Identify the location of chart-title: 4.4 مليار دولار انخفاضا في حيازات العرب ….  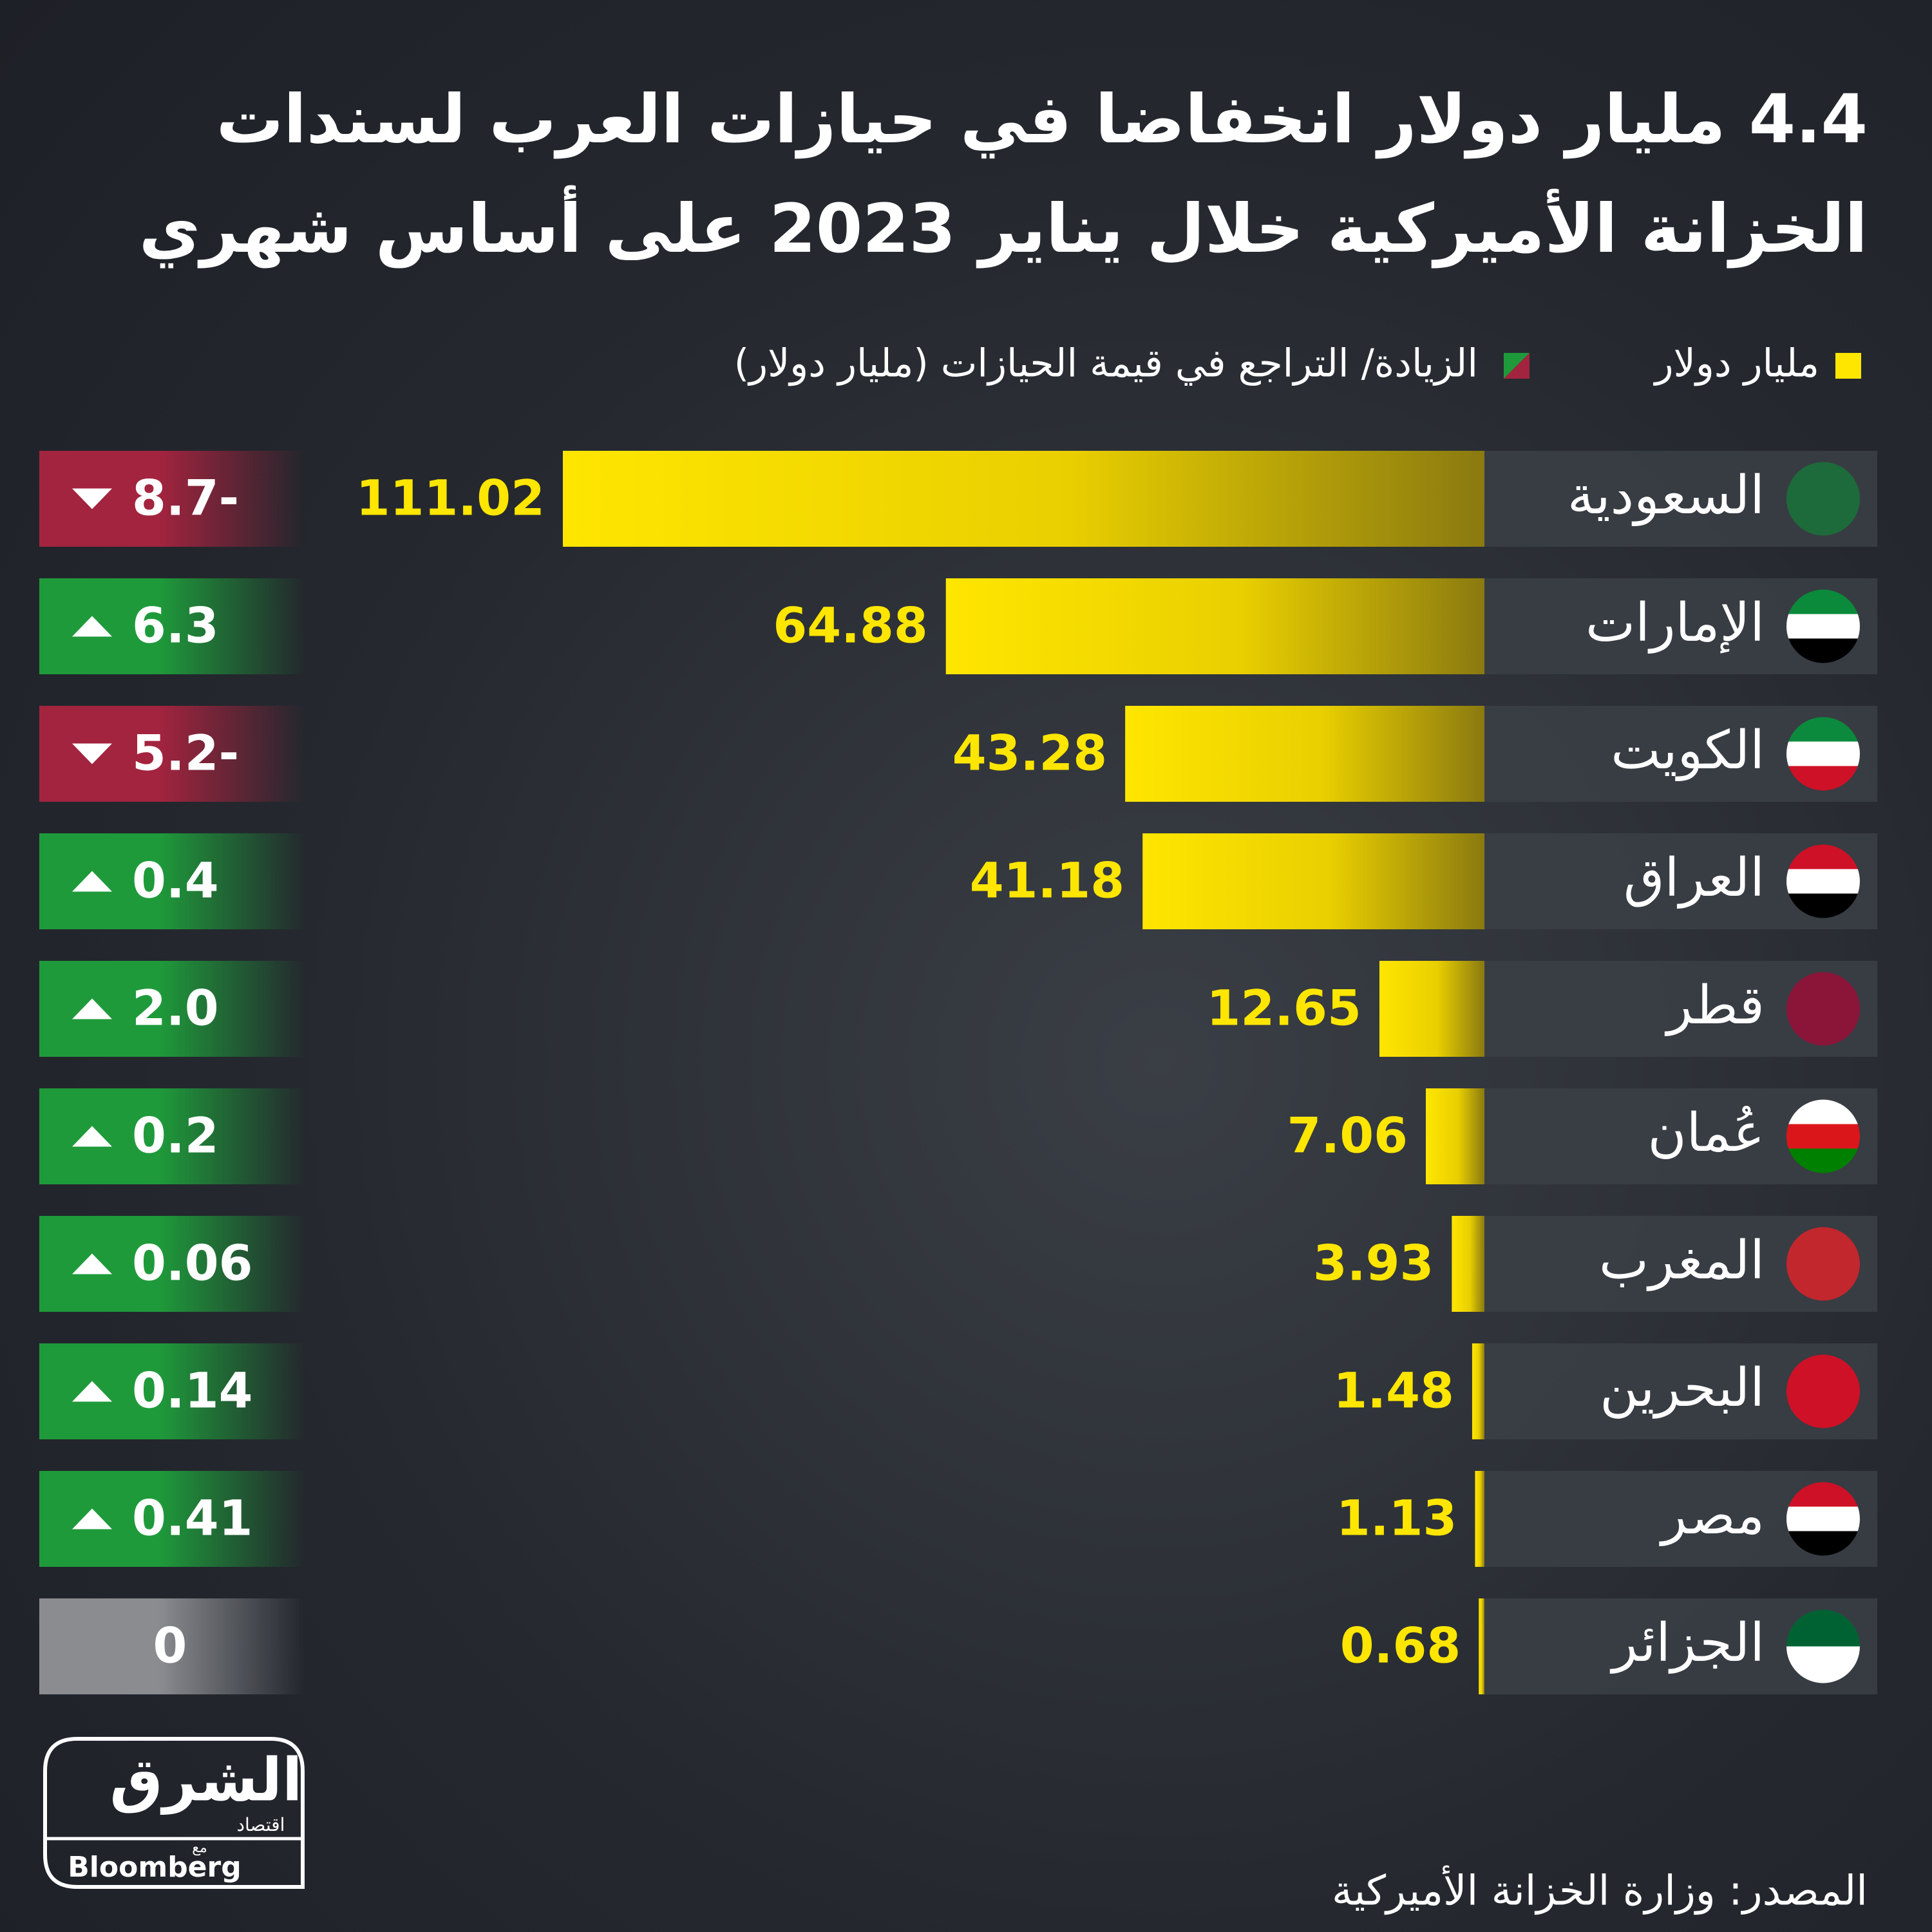
(1003, 174).